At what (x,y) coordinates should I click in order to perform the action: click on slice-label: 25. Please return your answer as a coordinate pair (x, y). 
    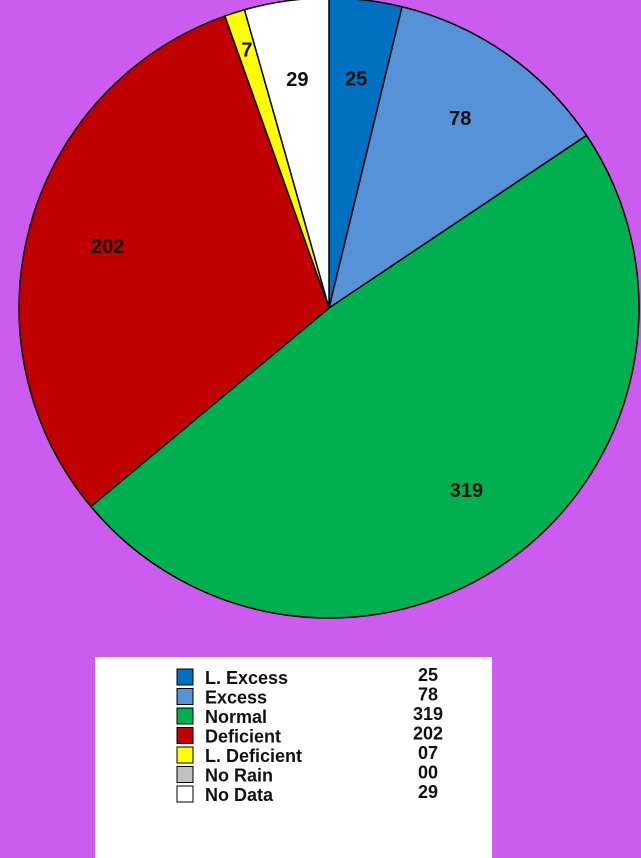
    Looking at the image, I should click on (356, 80).